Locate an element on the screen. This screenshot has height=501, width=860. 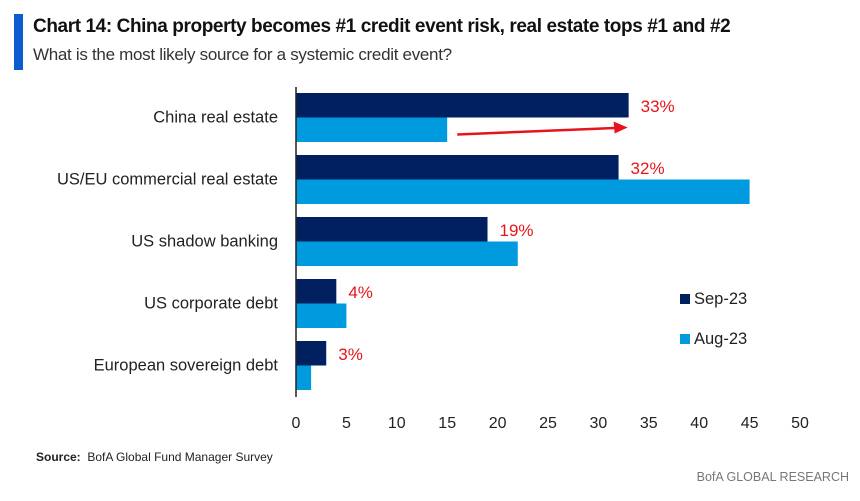
category-label: US corporate debt is located at coordinates (211, 304).